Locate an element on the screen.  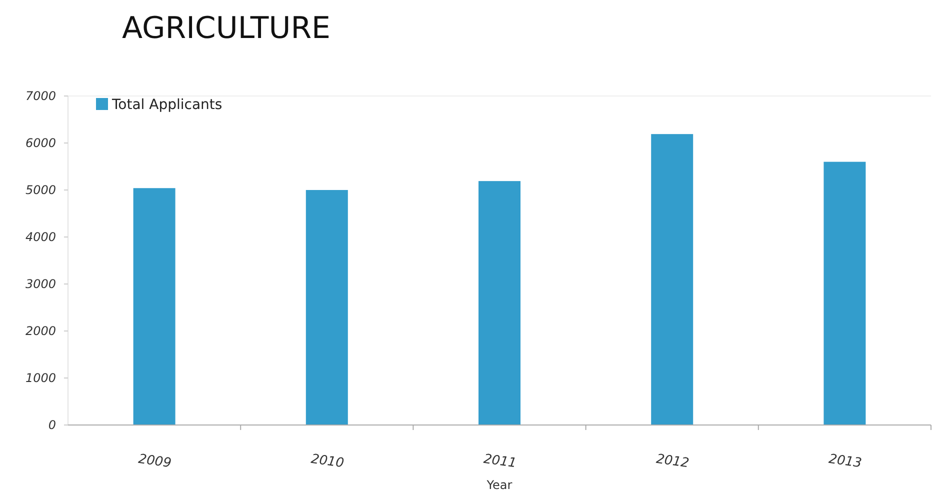
y-tick-label: 4000 is located at coordinates (40, 237).